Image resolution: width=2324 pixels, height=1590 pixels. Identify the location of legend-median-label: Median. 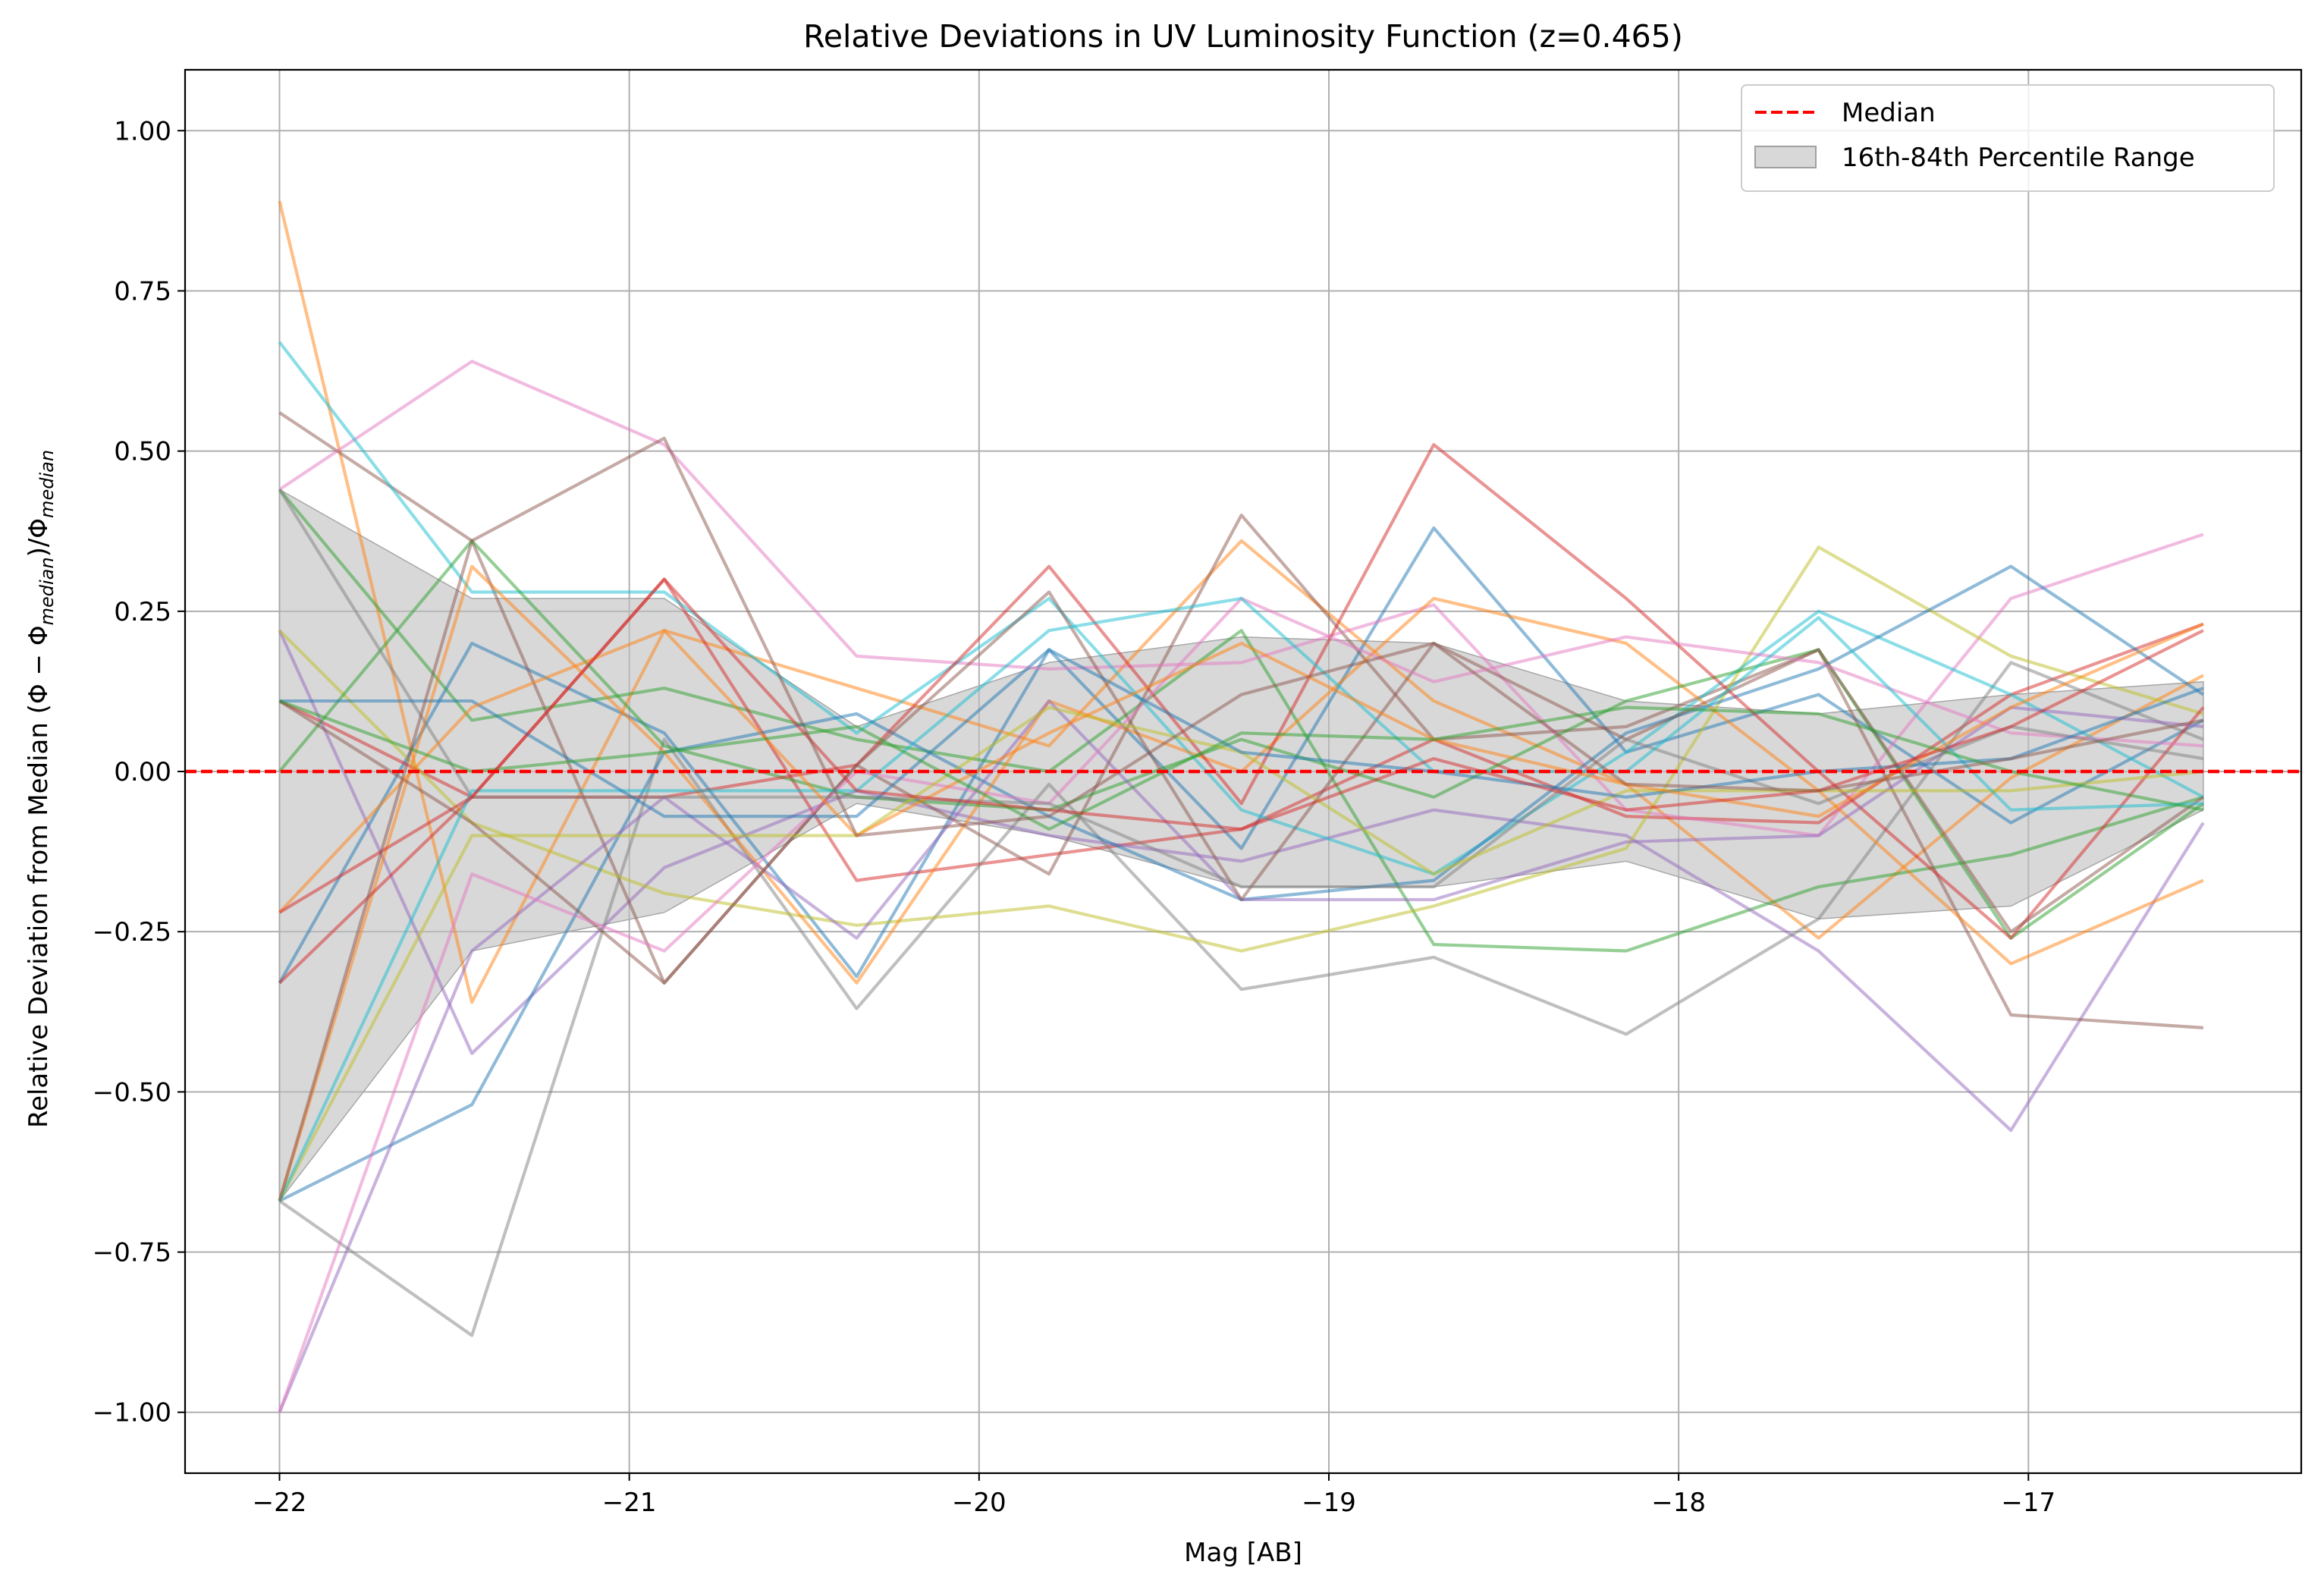
(1889, 113).